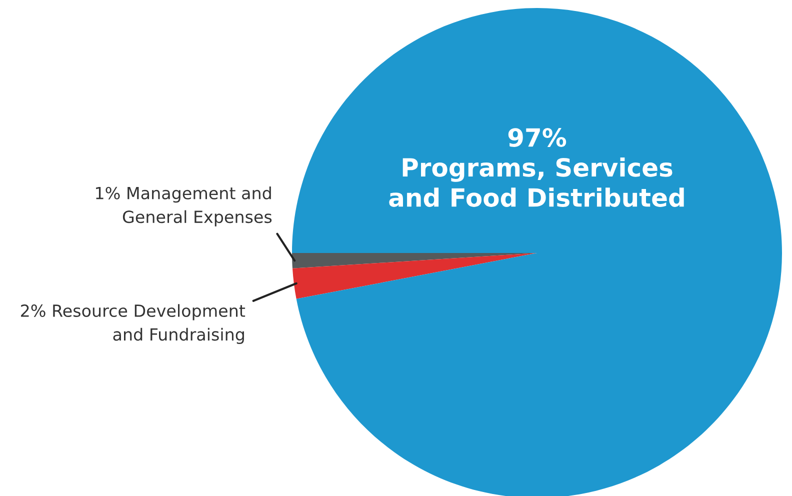 This screenshot has height=496, width=792. What do you see at coordinates (537, 137) in the screenshot?
I see `data-label: 97%` at bounding box center [537, 137].